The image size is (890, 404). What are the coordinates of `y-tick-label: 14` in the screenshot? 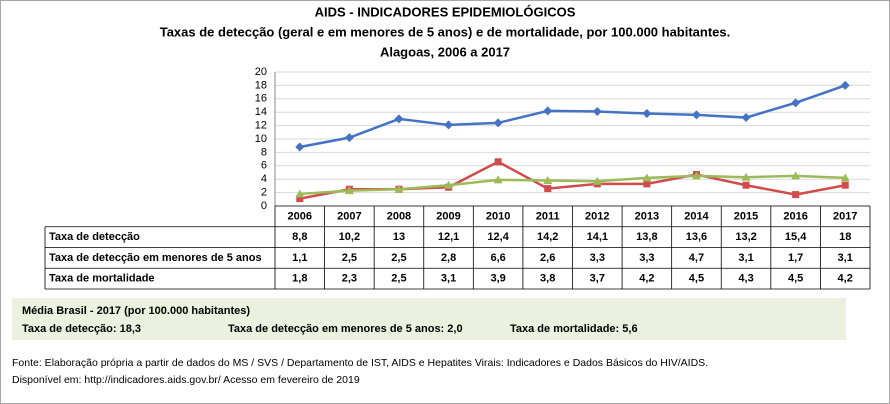 It's located at (261, 112).